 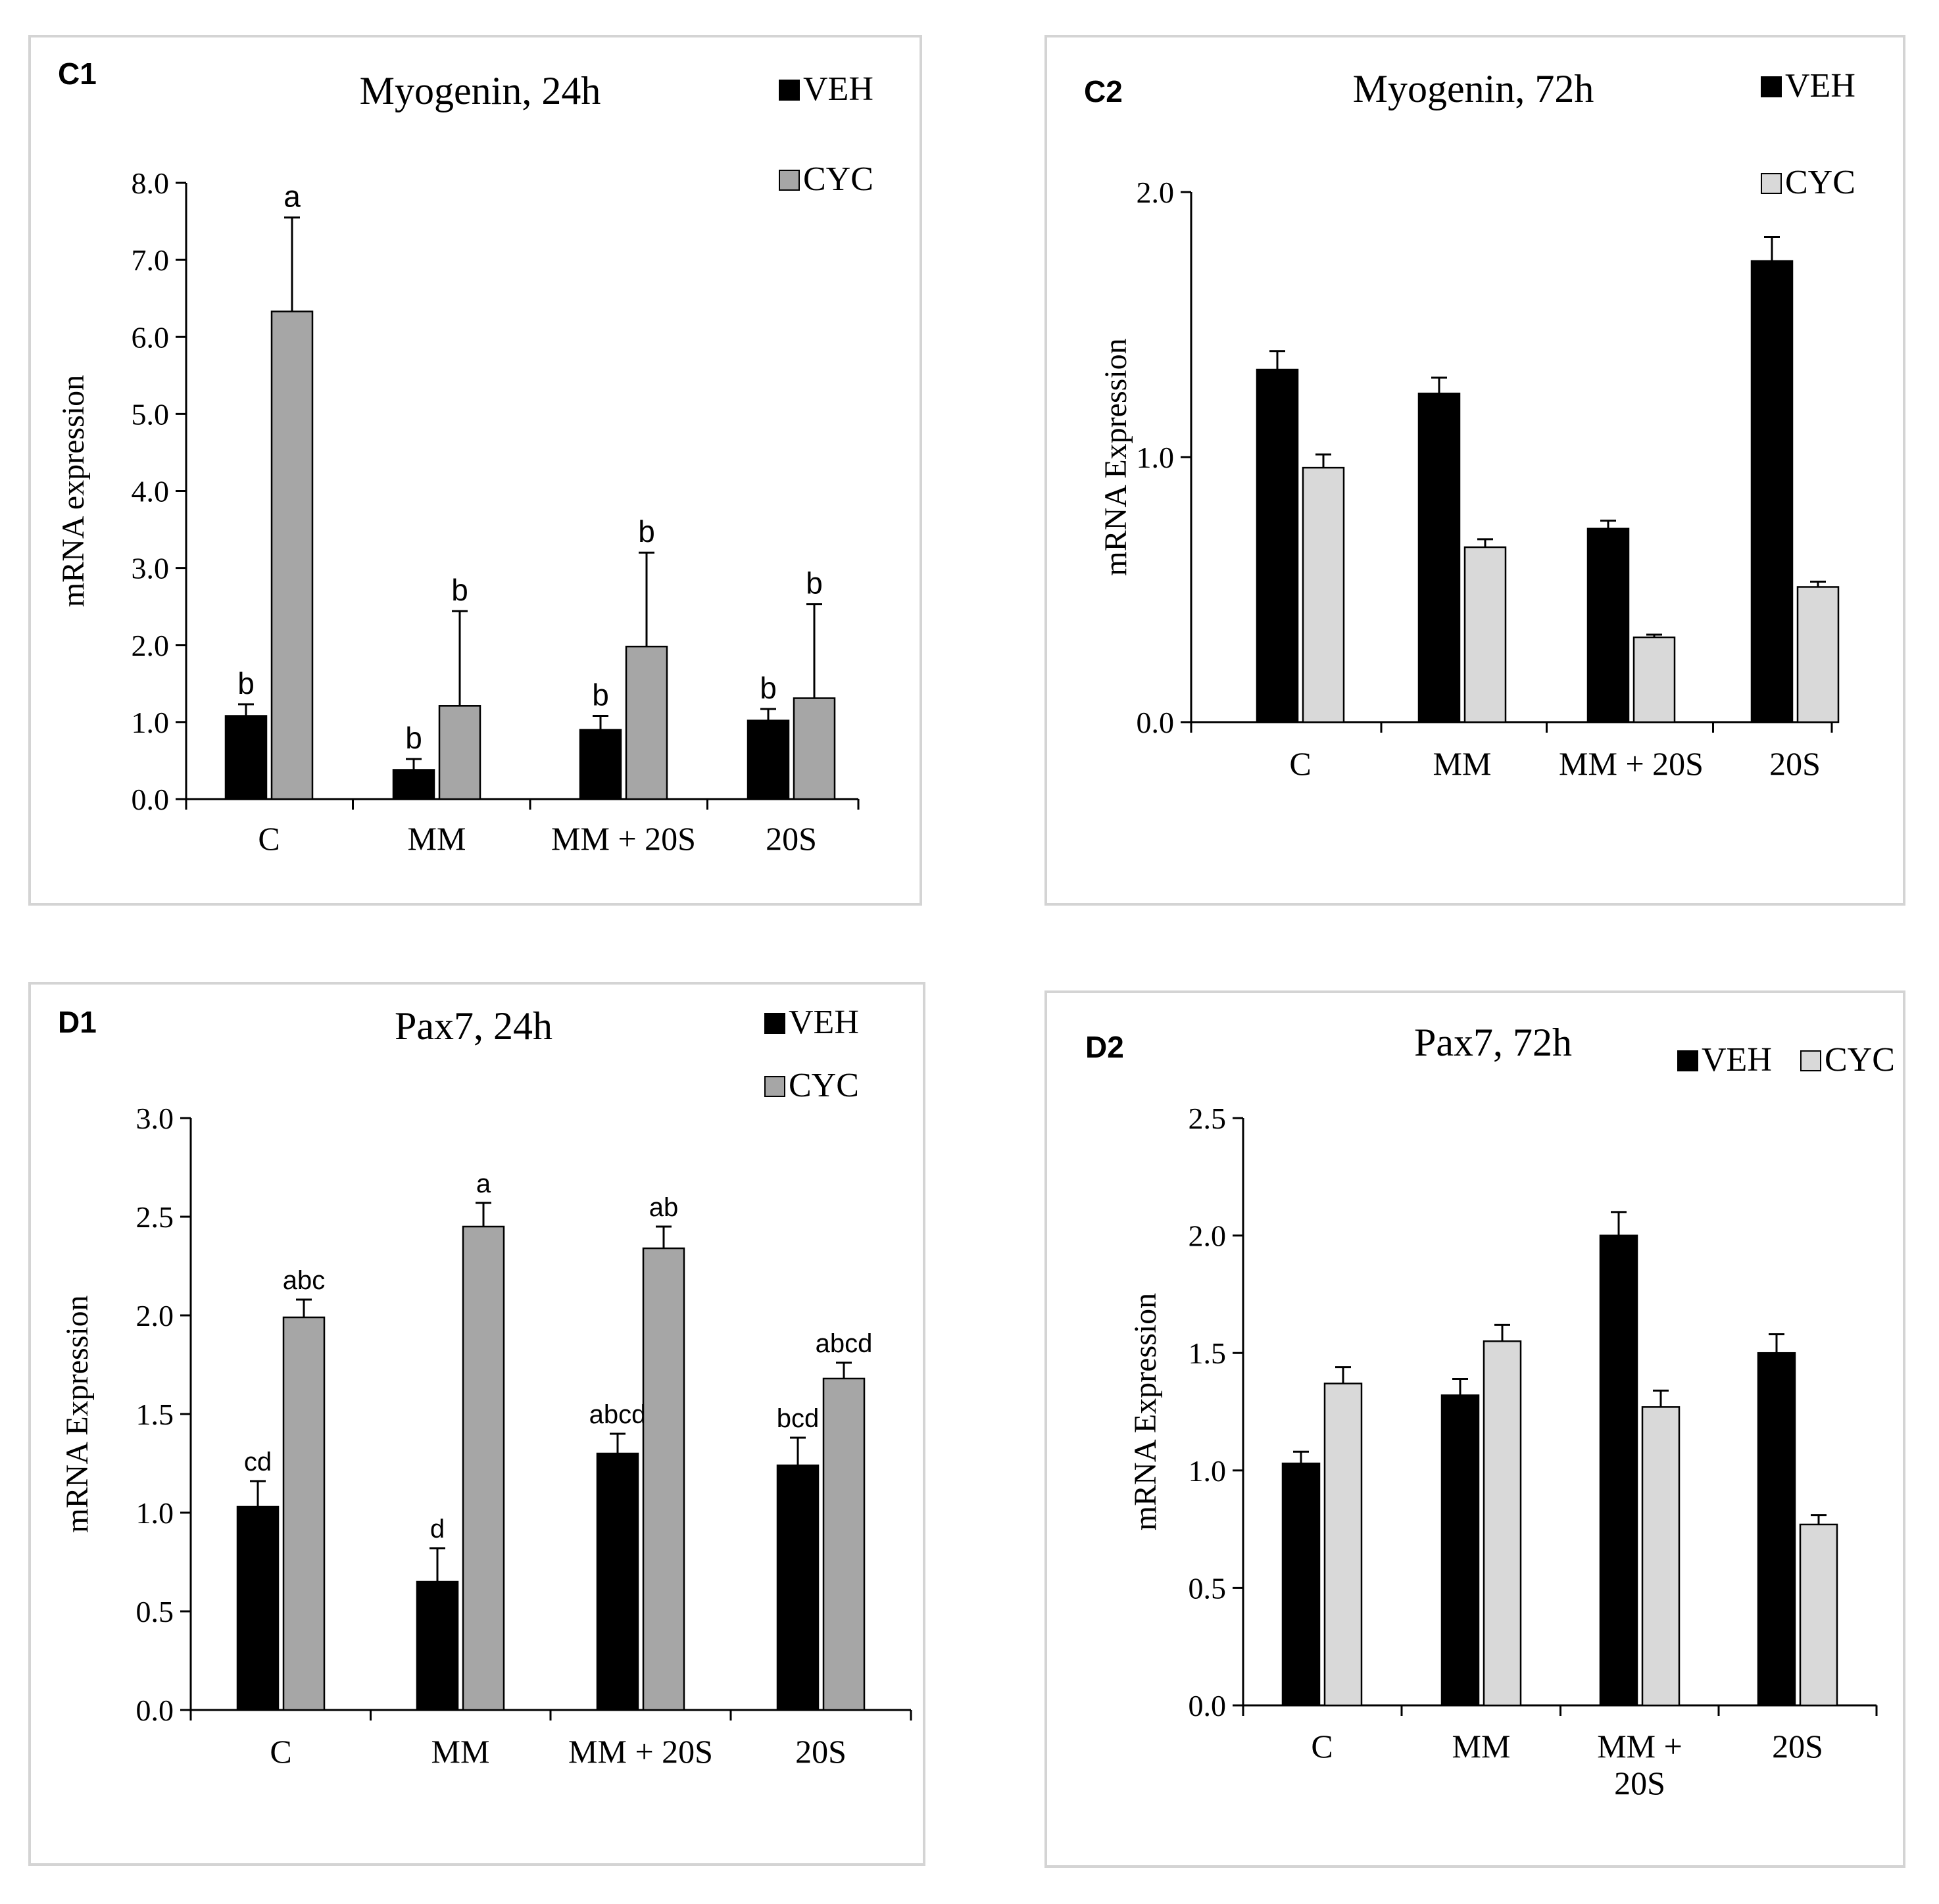 I want to click on significance-letter: cd, so click(x=258, y=1462).